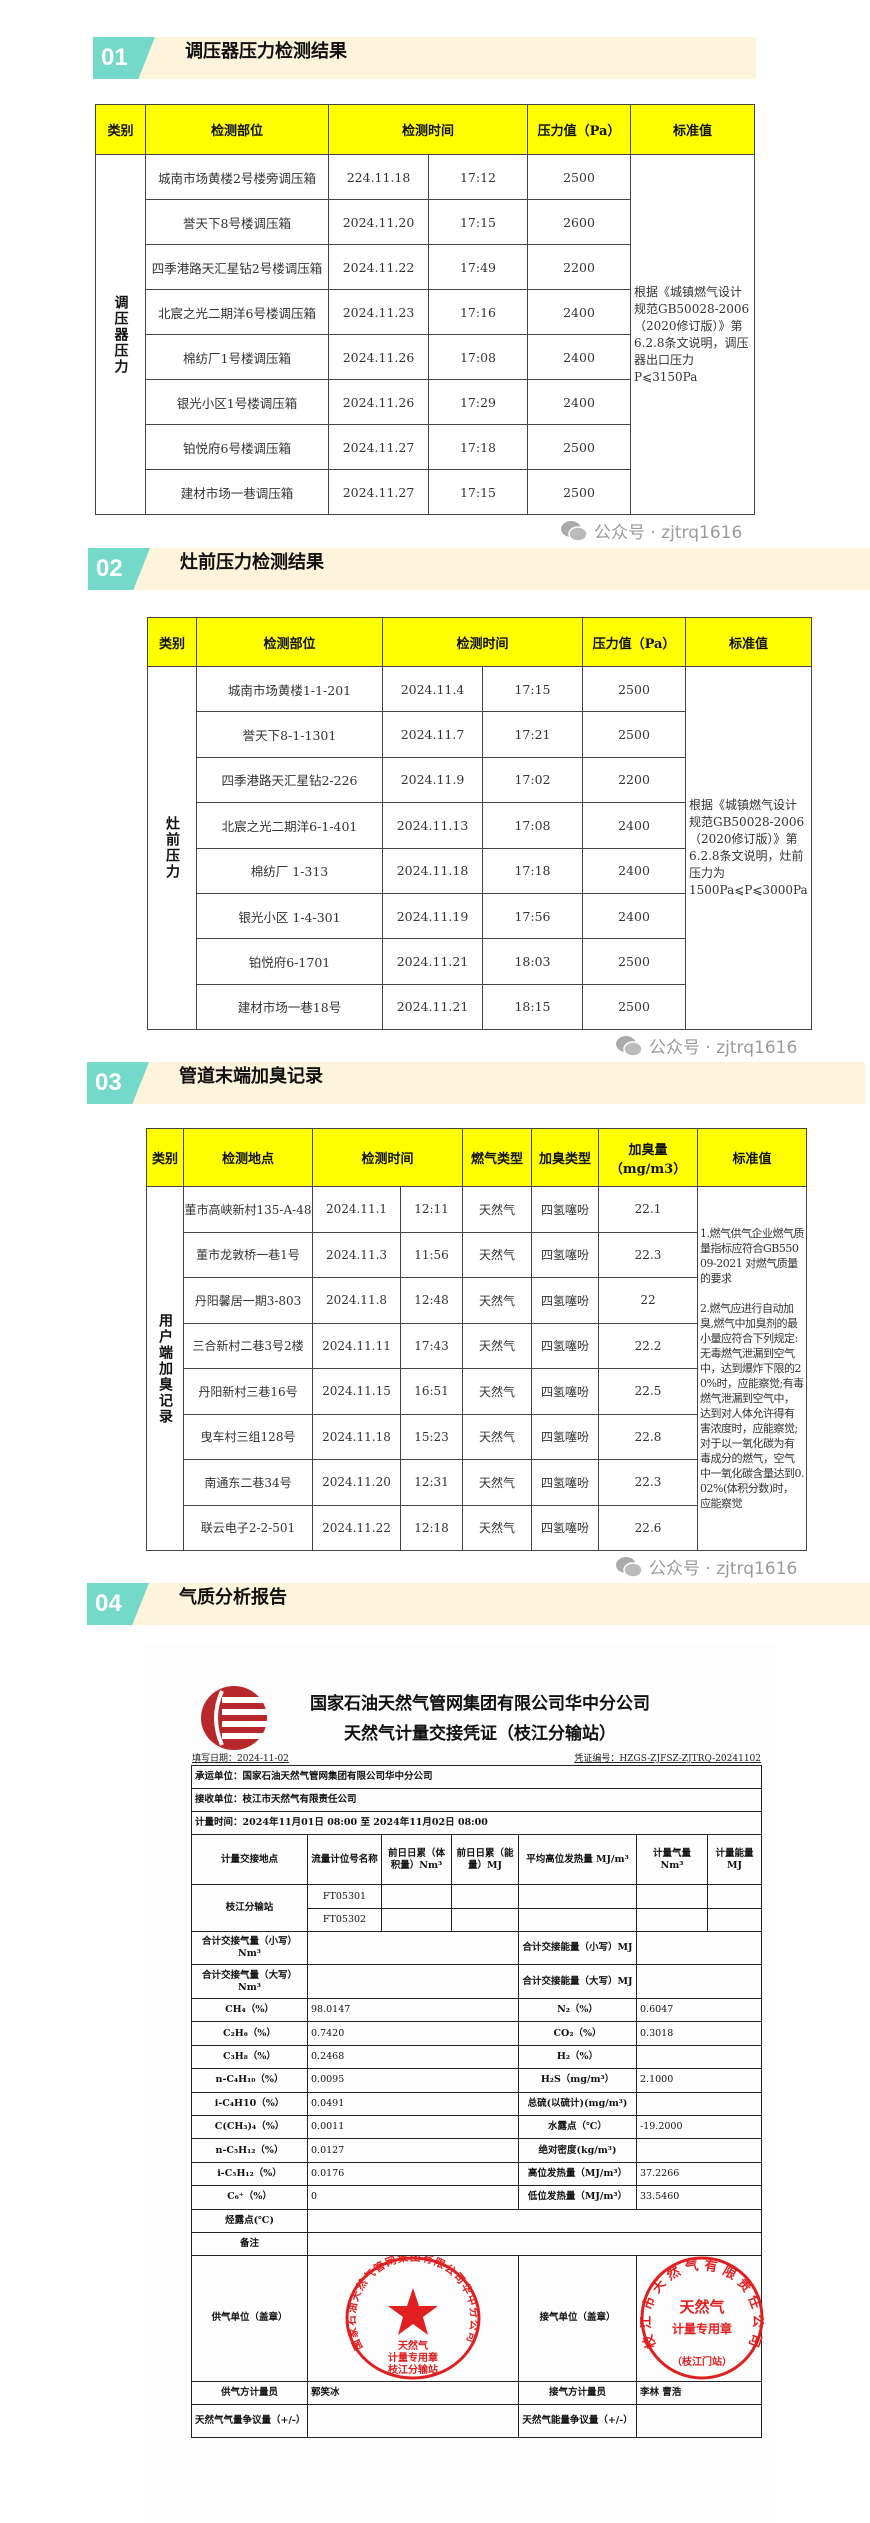 The width and height of the screenshot is (870, 2523). Describe the element at coordinates (248, 1209) in the screenshot. I see `location-cell: 董市高峡新村135-A-48` at that location.